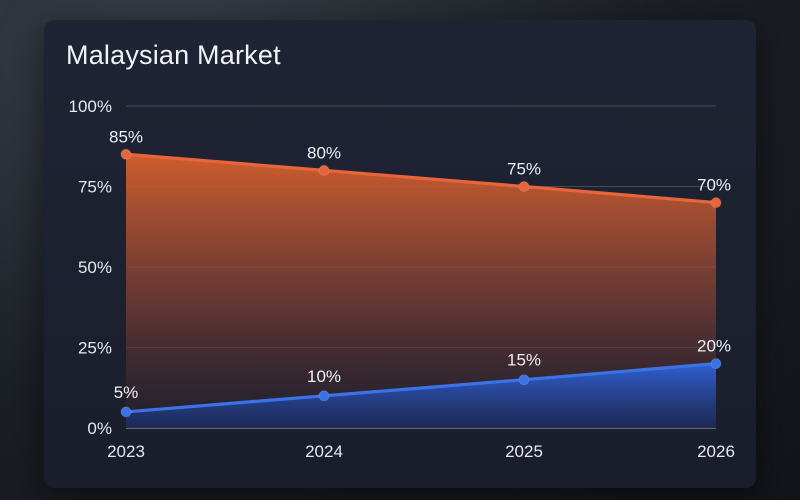 The height and width of the screenshot is (500, 800). Describe the element at coordinates (173, 55) in the screenshot. I see `chart-title: Malaysian Market` at that location.